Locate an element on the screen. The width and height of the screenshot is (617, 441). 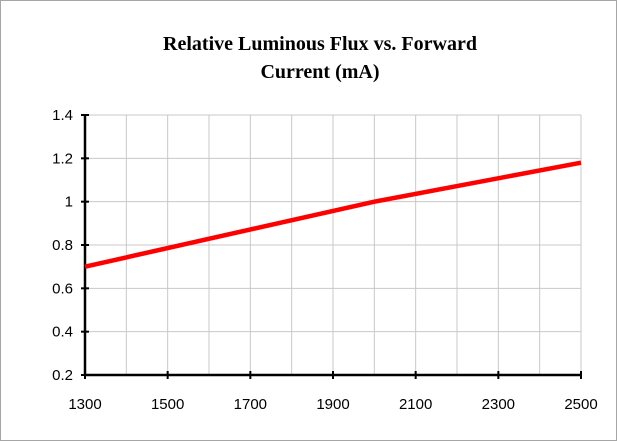
y-tick-label: 0.8 is located at coordinates (62, 245).